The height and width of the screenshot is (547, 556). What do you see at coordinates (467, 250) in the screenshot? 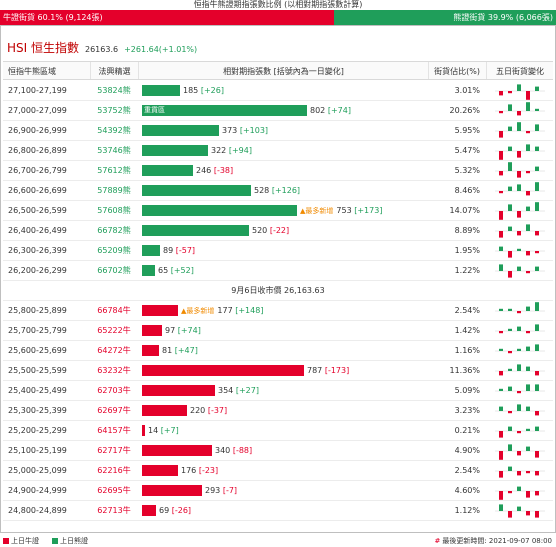
I see `outstanding-pct: 1.95%` at bounding box center [467, 250].